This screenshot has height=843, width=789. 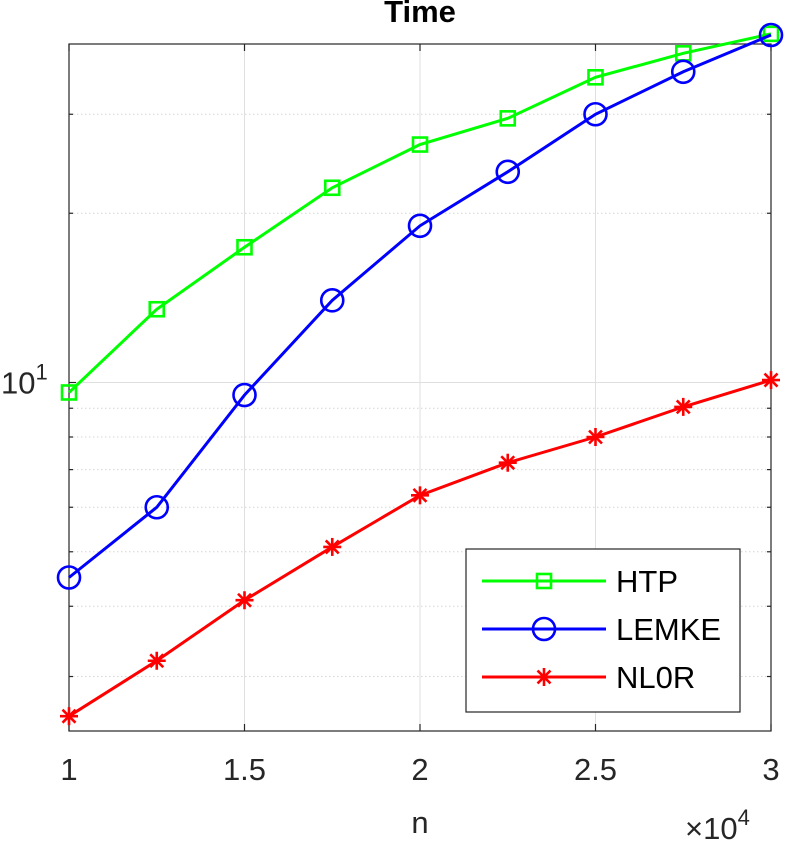 I want to click on legend: HTP LEMKE NL0R, so click(x=603, y=630).